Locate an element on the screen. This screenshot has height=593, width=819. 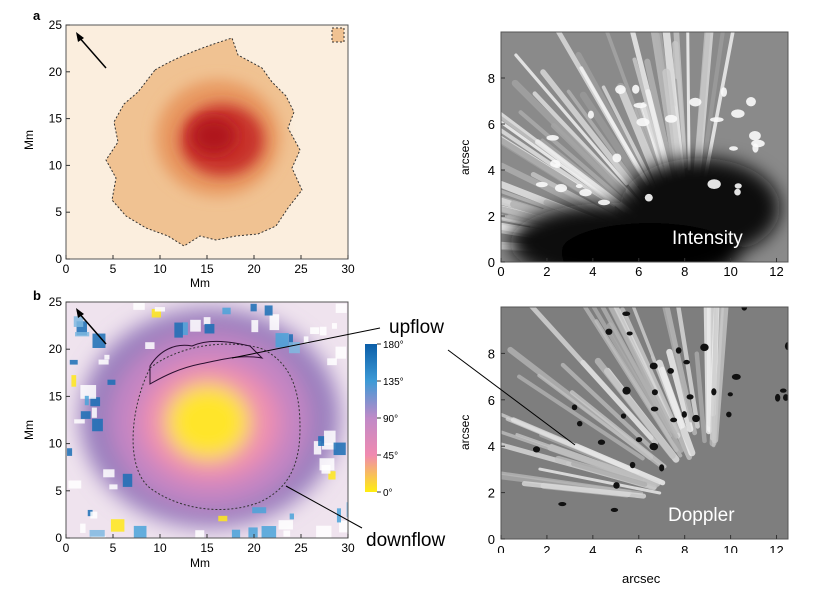
umbra-center is located at coordinates (214, 136).